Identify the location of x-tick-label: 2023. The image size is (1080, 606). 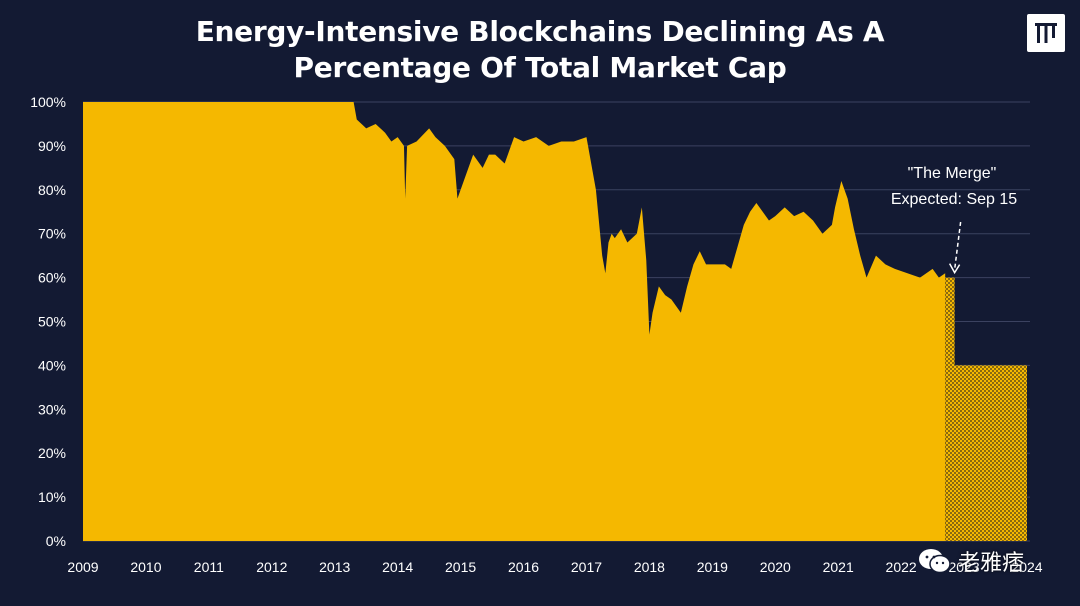
(963, 567).